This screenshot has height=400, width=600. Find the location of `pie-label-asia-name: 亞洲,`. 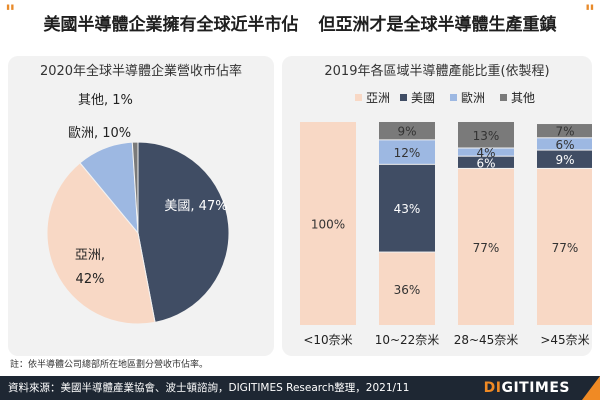

pie-label-asia-name: 亞洲, is located at coordinates (90, 255).